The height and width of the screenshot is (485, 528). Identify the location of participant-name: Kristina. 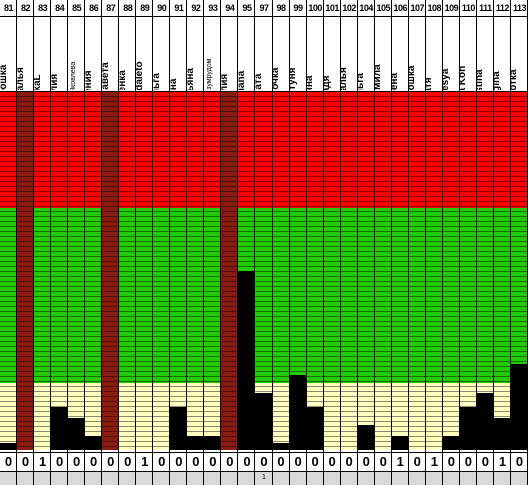
(481, 79).